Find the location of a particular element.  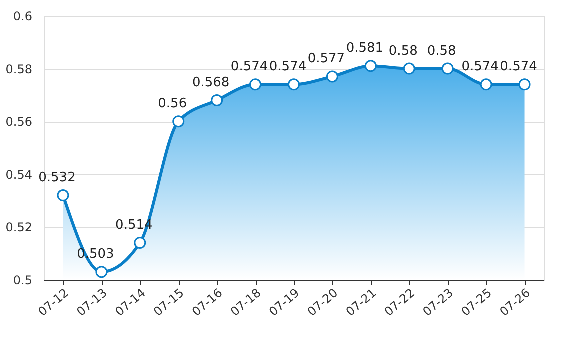

y-tick-label: 0.58 is located at coordinates (19, 69).